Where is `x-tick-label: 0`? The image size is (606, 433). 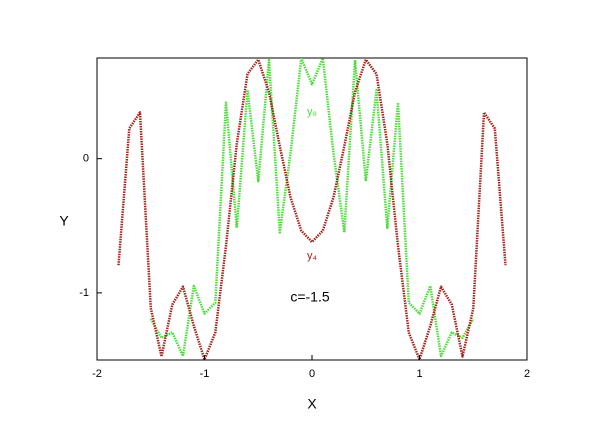
x-tick-label: 0 is located at coordinates (312, 374).